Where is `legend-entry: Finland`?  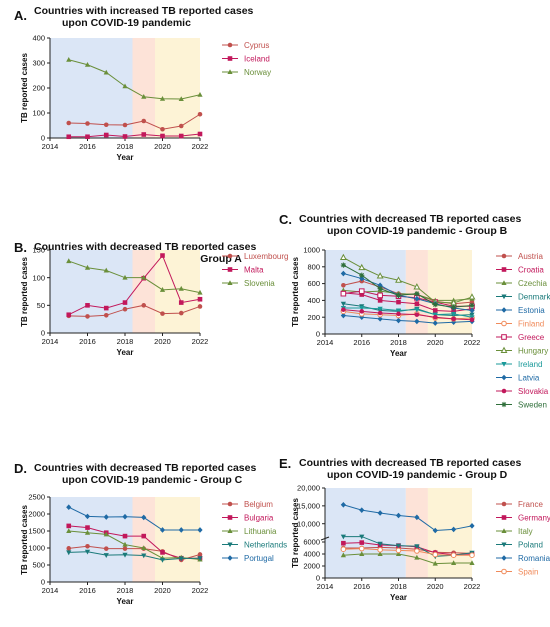 legend-entry: Finland is located at coordinates (520, 324).